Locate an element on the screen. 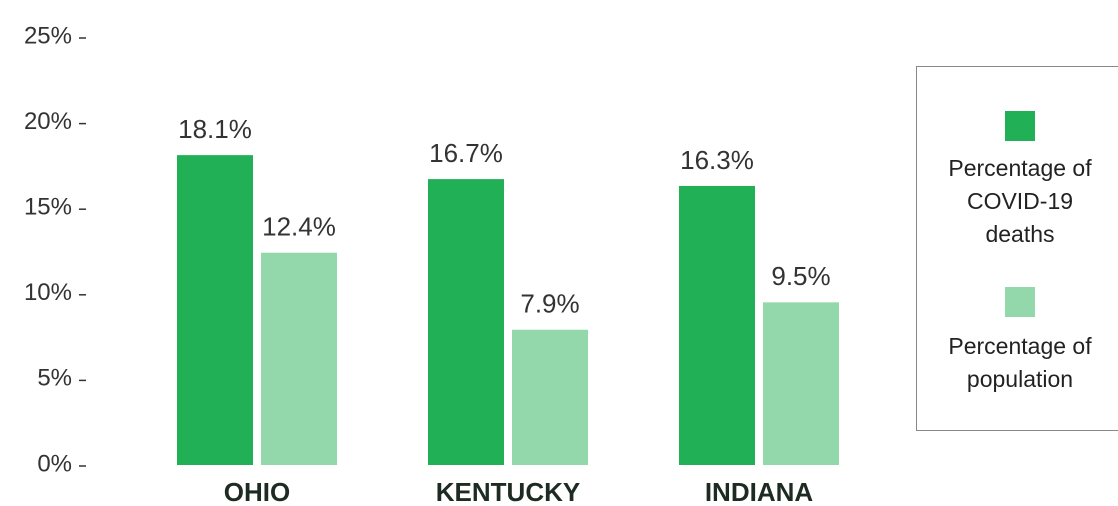  y-tick-label: 10% is located at coordinates (48, 292).